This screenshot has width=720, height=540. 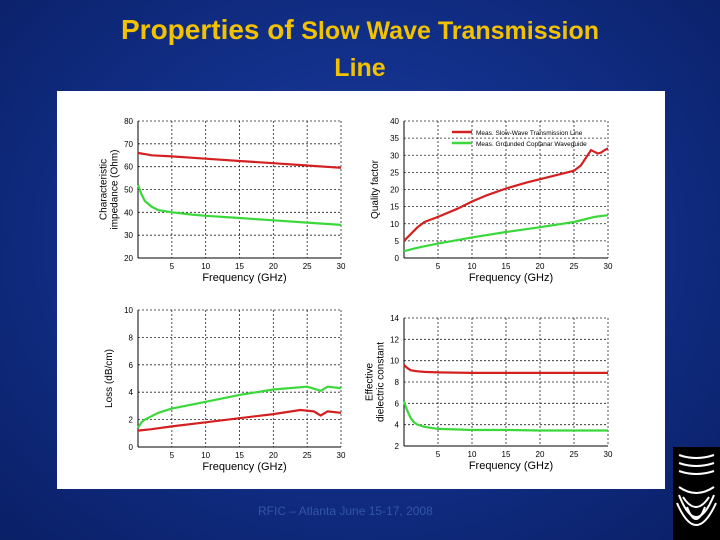 I want to click on y-tick-label: 12, so click(x=394, y=339).